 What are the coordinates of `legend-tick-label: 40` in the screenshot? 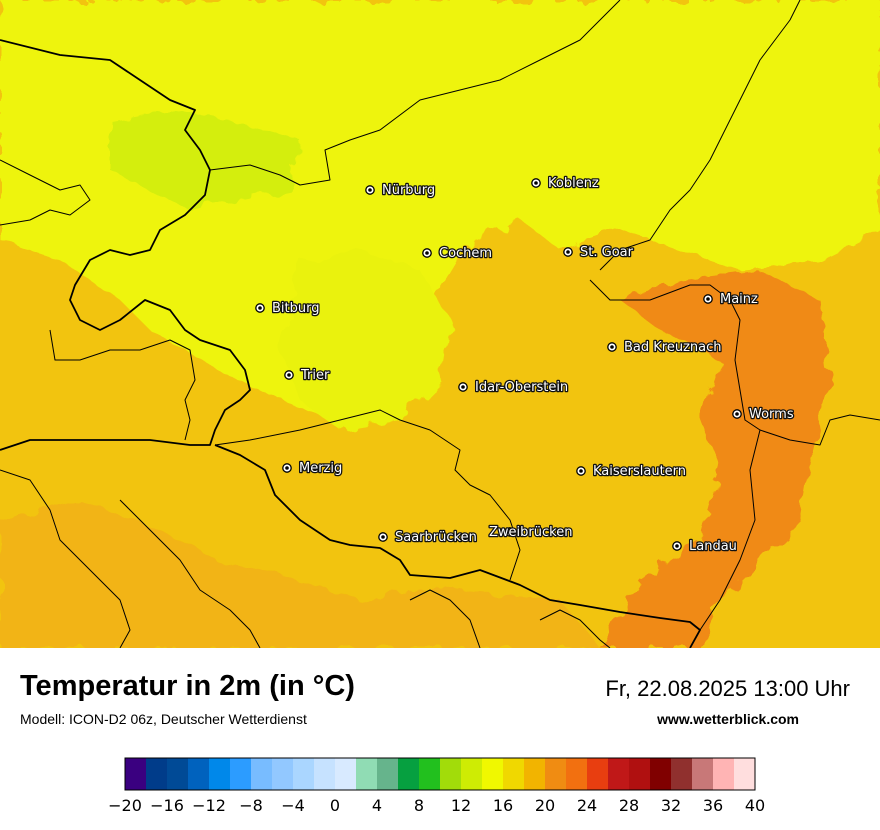 It's located at (755, 805).